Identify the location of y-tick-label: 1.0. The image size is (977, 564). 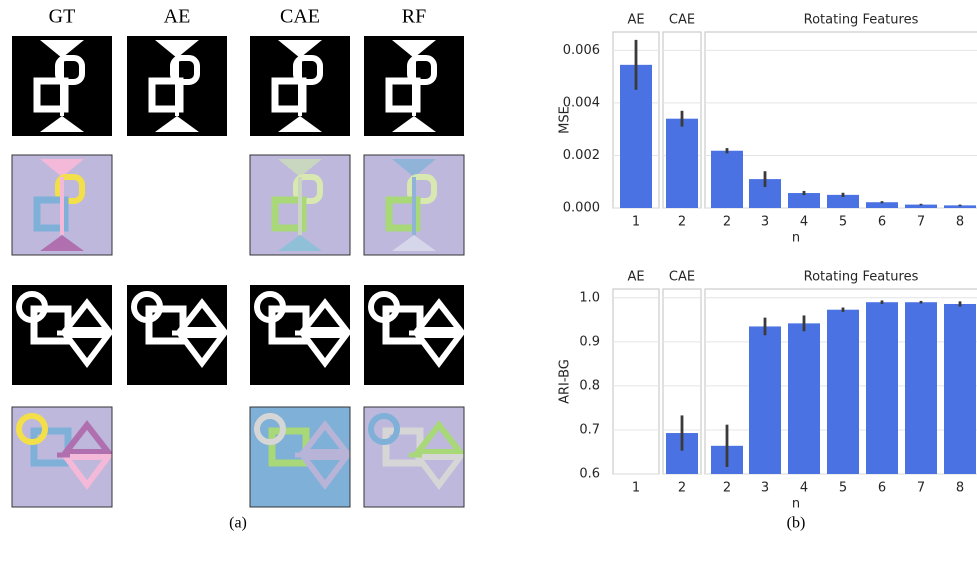
(589, 297).